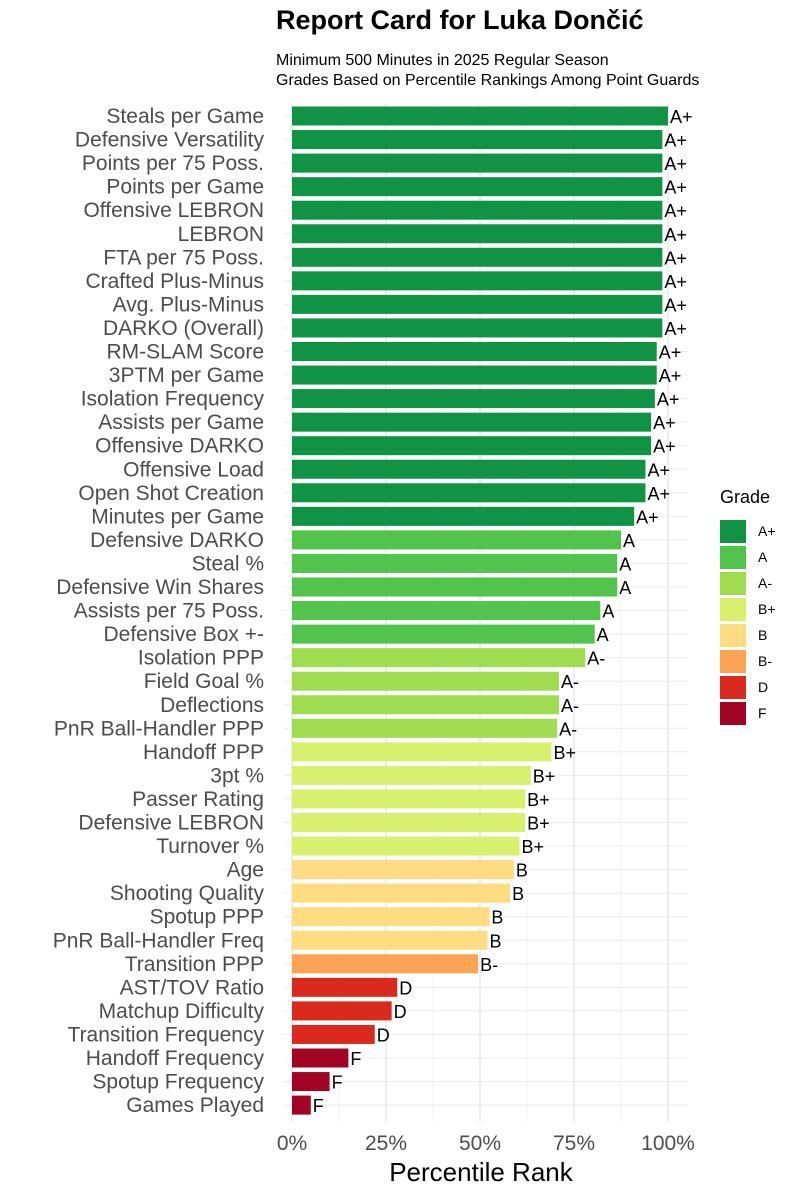  What do you see at coordinates (212, 705) in the screenshot?
I see `category-label-25: Deflections` at bounding box center [212, 705].